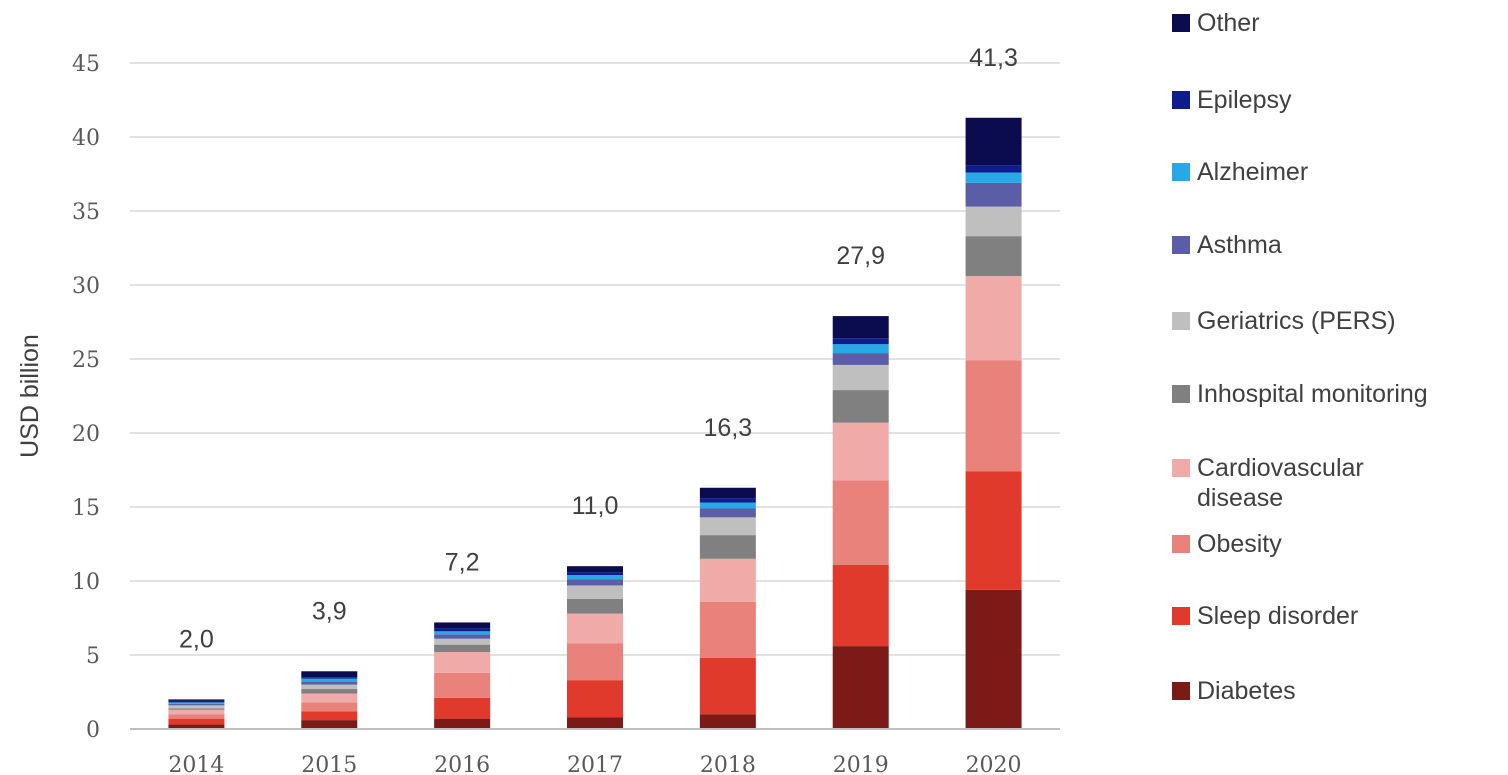 This screenshot has height=775, width=1508. Describe the element at coordinates (1312, 394) in the screenshot. I see `legend-label: Inhospital monitoring` at that location.